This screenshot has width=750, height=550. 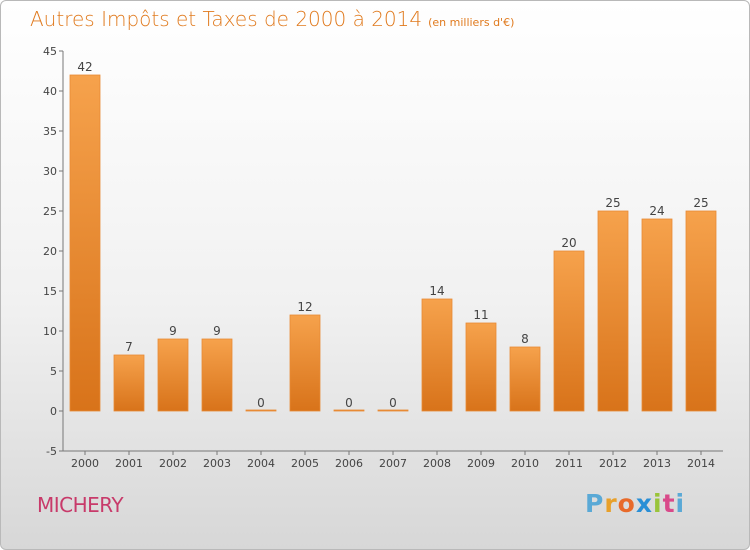 What do you see at coordinates (437, 355) in the screenshot?
I see `bar-2008` at bounding box center [437, 355].